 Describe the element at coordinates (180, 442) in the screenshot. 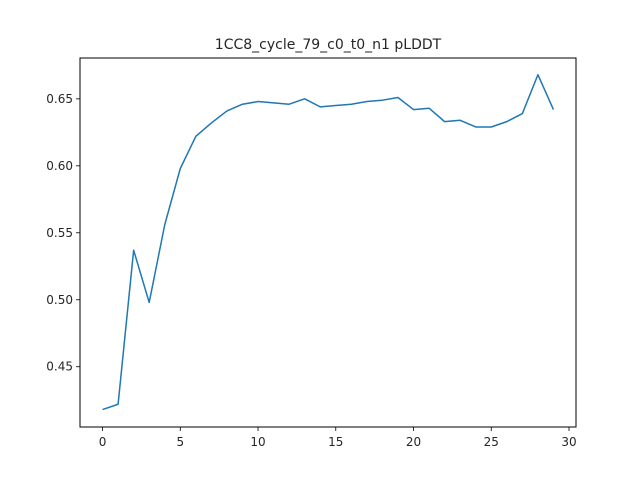

I see `x-tick-label: 5` at that location.